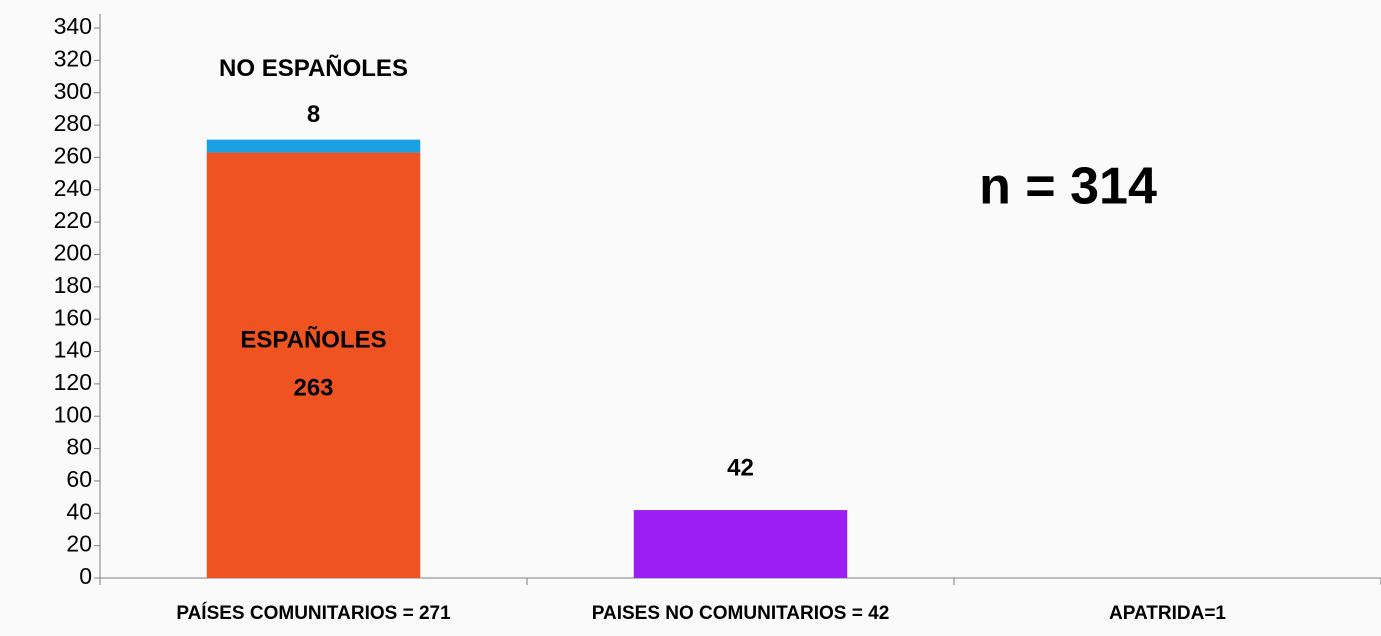  What do you see at coordinates (741, 613) in the screenshot?
I see `x-tick-label: PAISES NO COMUNITARIOS = 42` at bounding box center [741, 613].